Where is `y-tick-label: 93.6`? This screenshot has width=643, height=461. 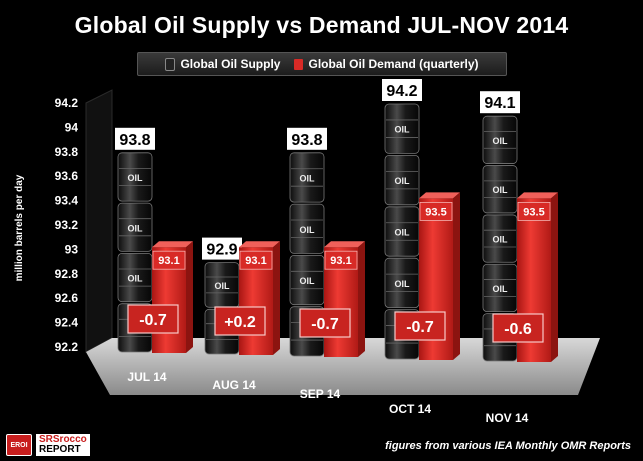
y-tick-label: 93.6 is located at coordinates (67, 176).